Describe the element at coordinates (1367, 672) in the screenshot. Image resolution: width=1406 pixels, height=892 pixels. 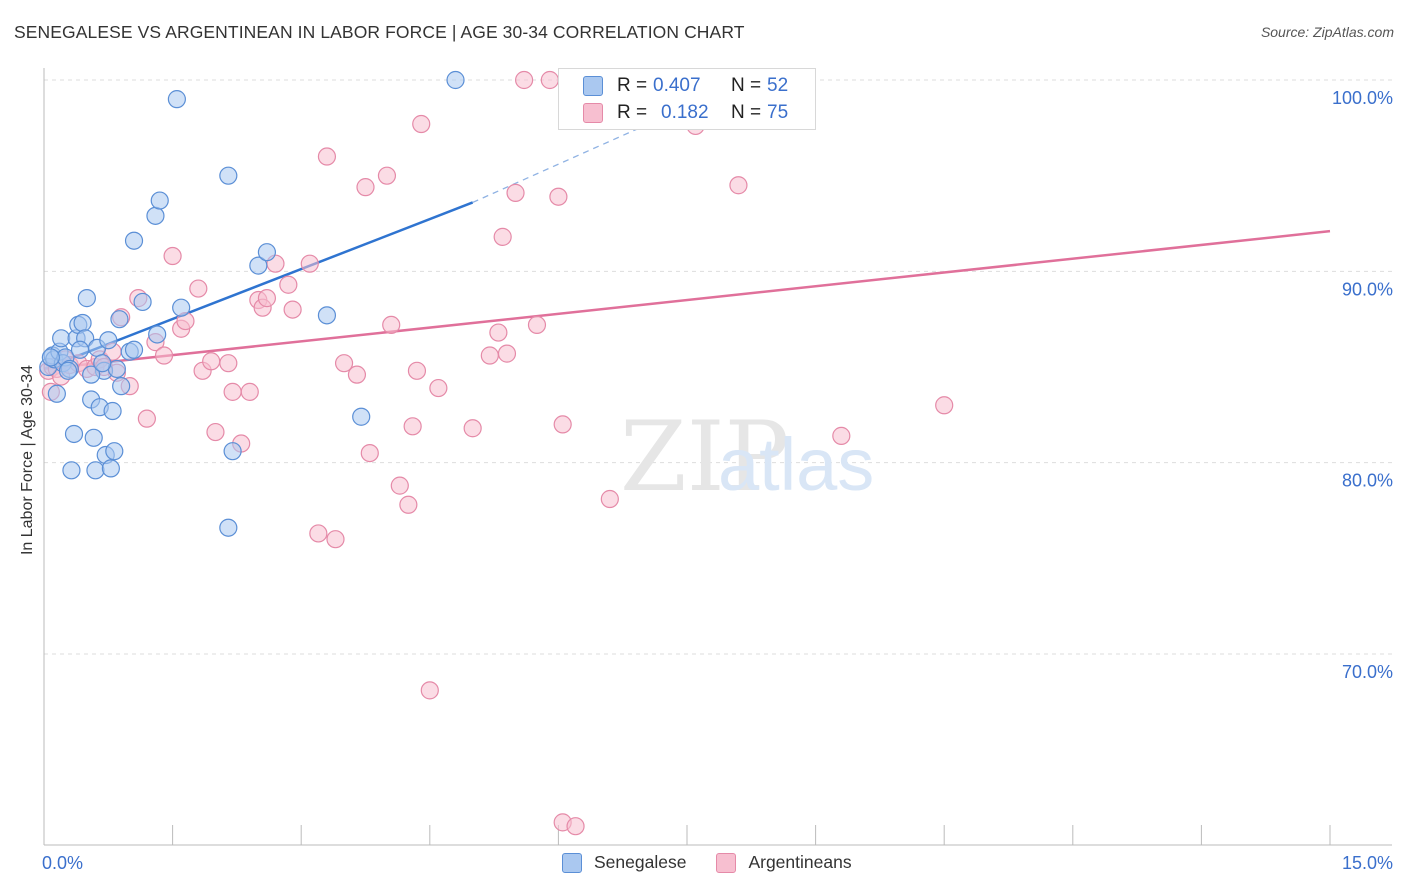
I see `y-tick-label: 70.0%` at that location.